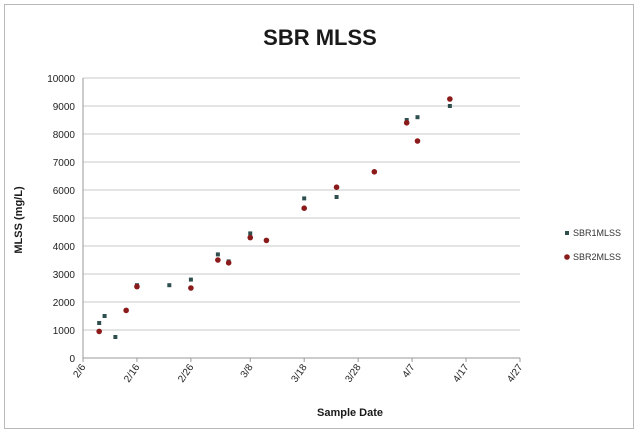  I want to click on x-tick-label: 3/8, so click(247, 371).